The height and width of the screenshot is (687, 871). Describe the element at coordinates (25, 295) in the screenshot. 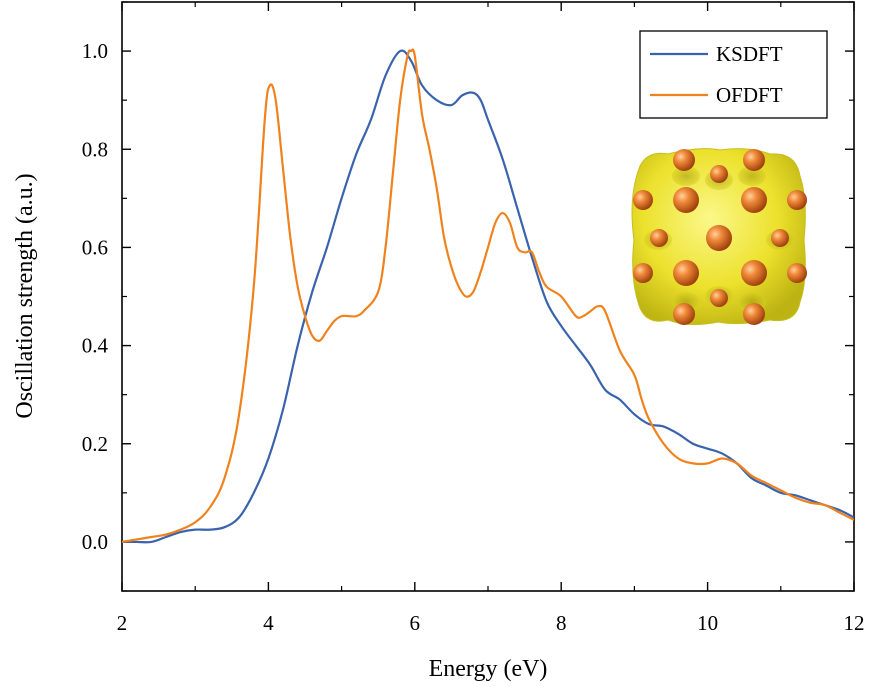

I see `y-axis-title: Oscillation strength (a.u.)` at that location.